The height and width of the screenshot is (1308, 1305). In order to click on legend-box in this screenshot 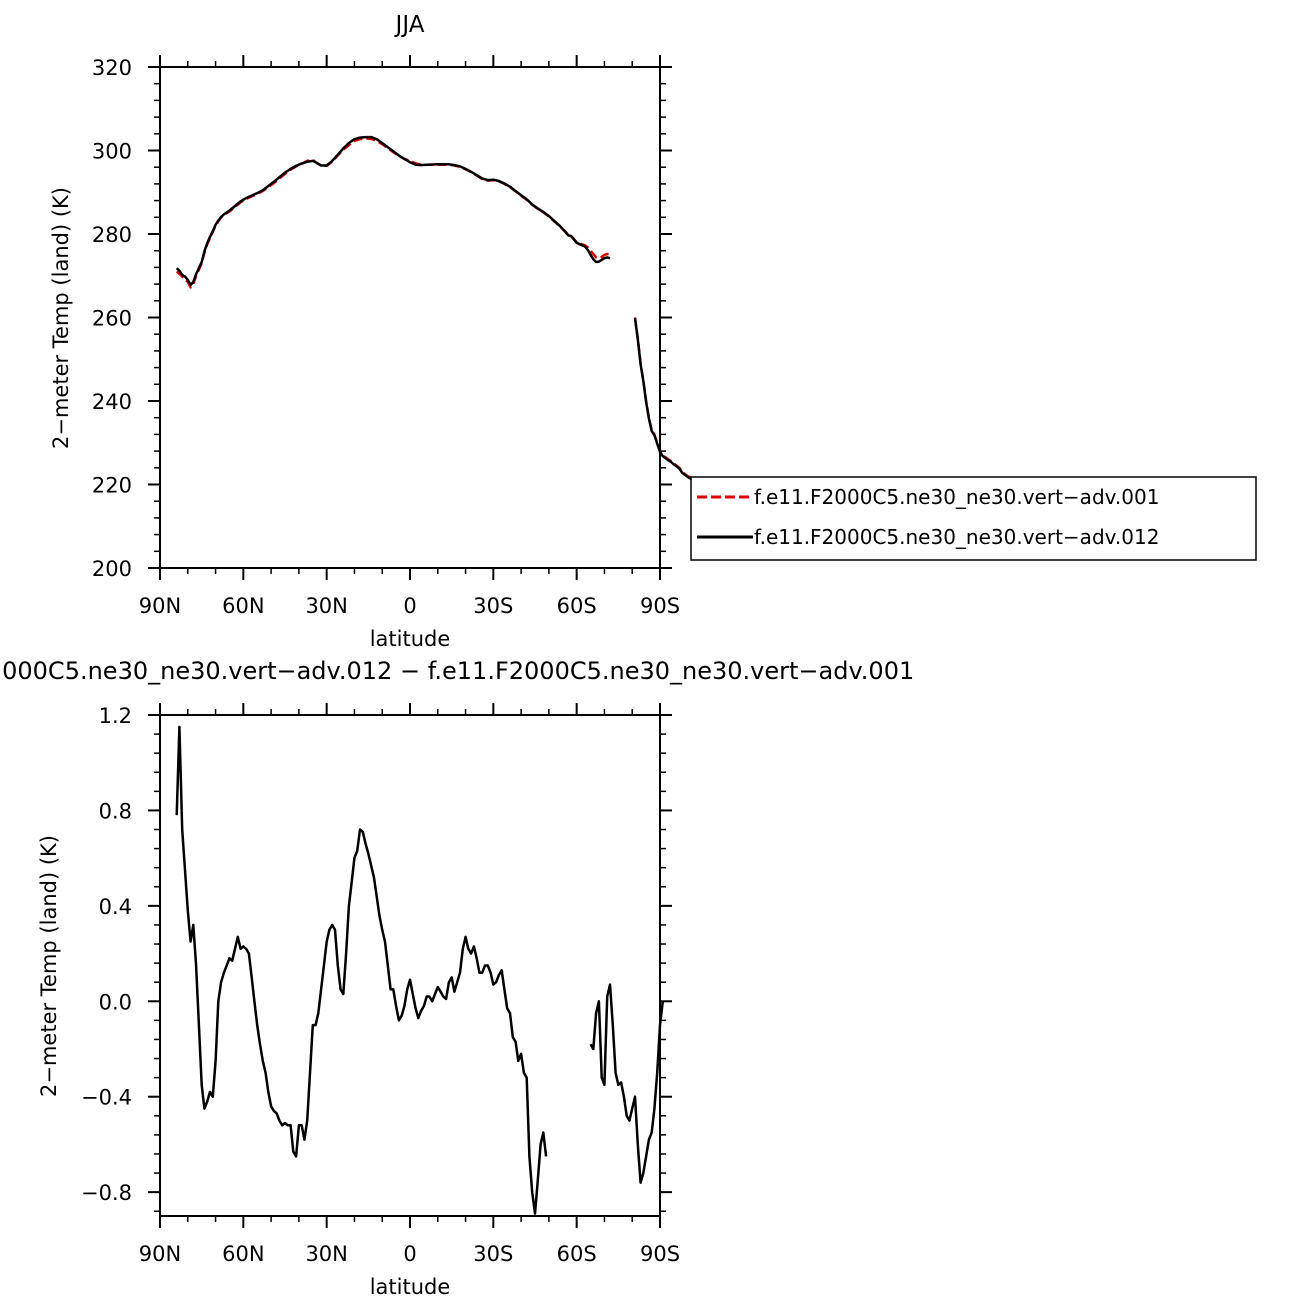, I will do `click(973, 518)`.